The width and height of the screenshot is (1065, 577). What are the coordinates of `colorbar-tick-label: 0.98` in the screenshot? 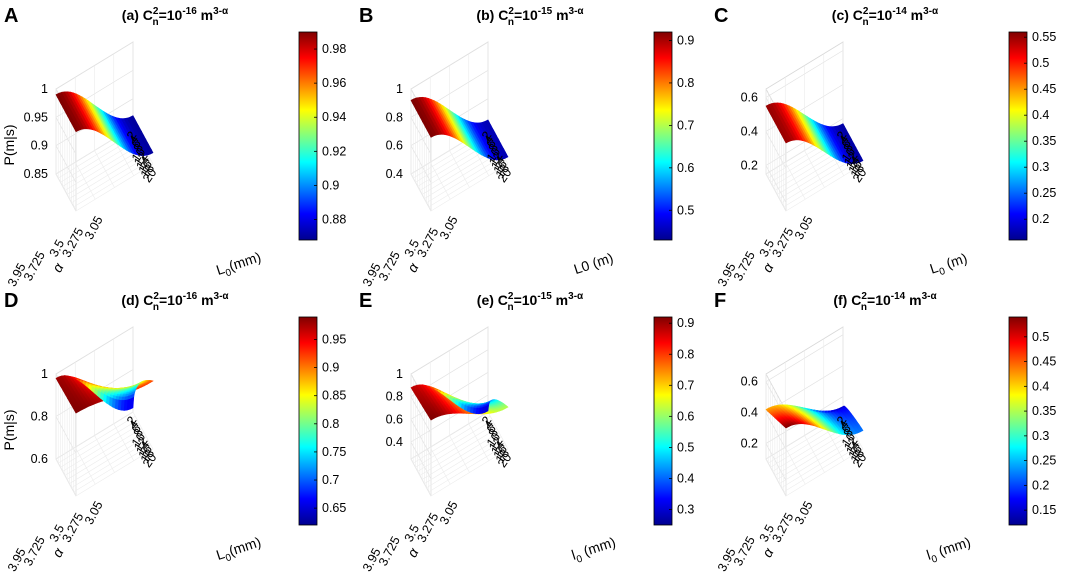 It's located at (334, 49).